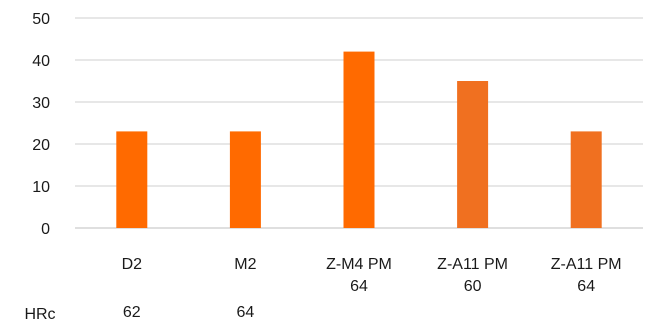 The width and height of the screenshot is (646, 325). I want to click on hrc-value: 62, so click(132, 312).